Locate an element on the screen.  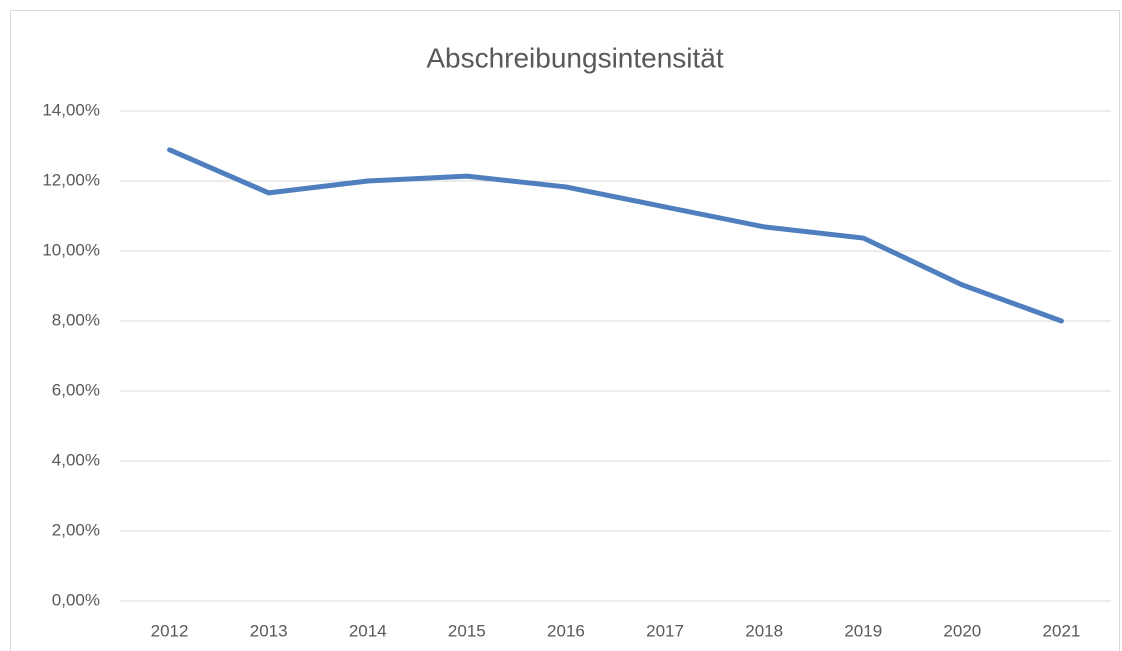
x-tick-label: 2012 is located at coordinates (170, 630).